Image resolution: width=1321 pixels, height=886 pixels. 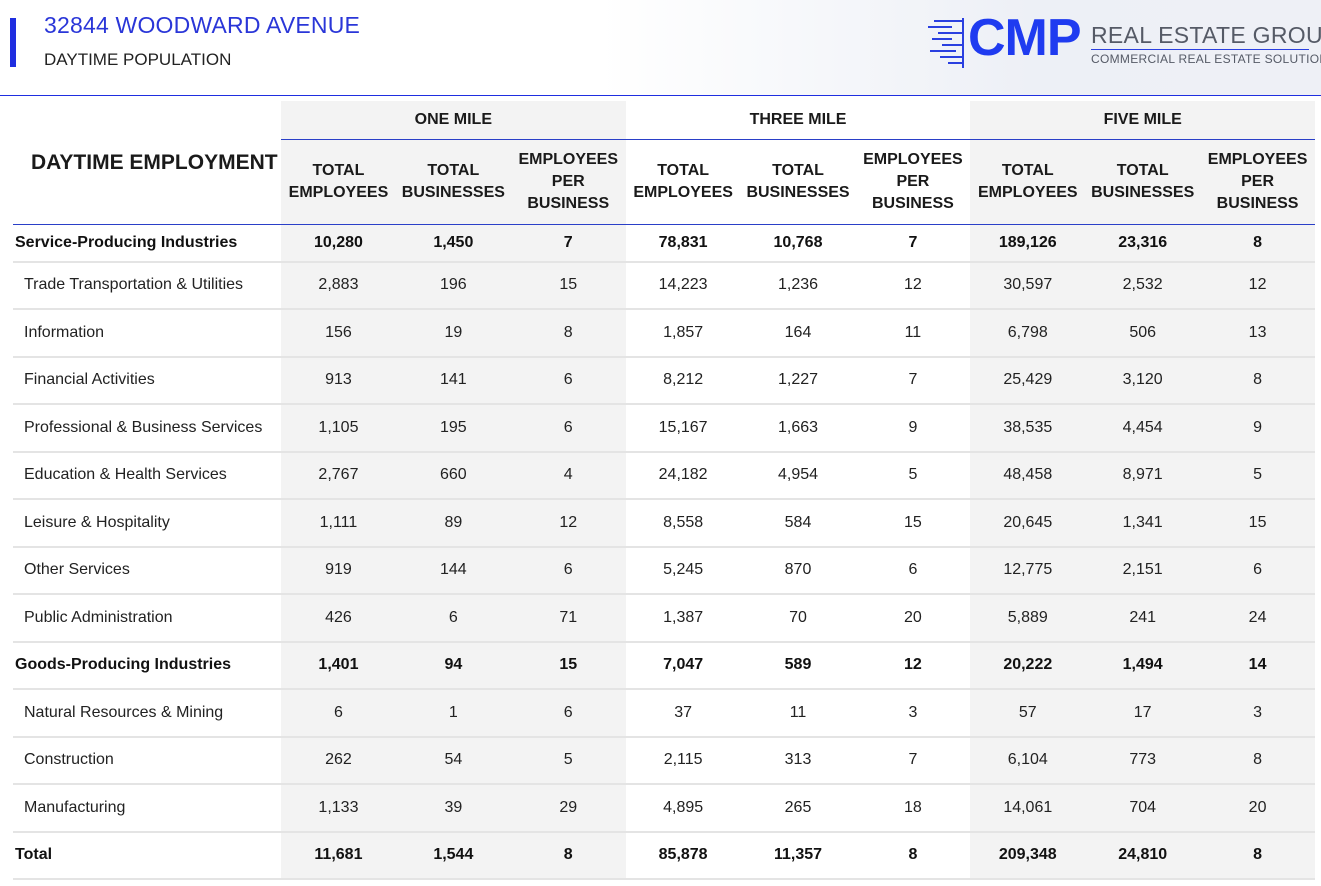 I want to click on table-cell: 24,810, so click(x=1143, y=855).